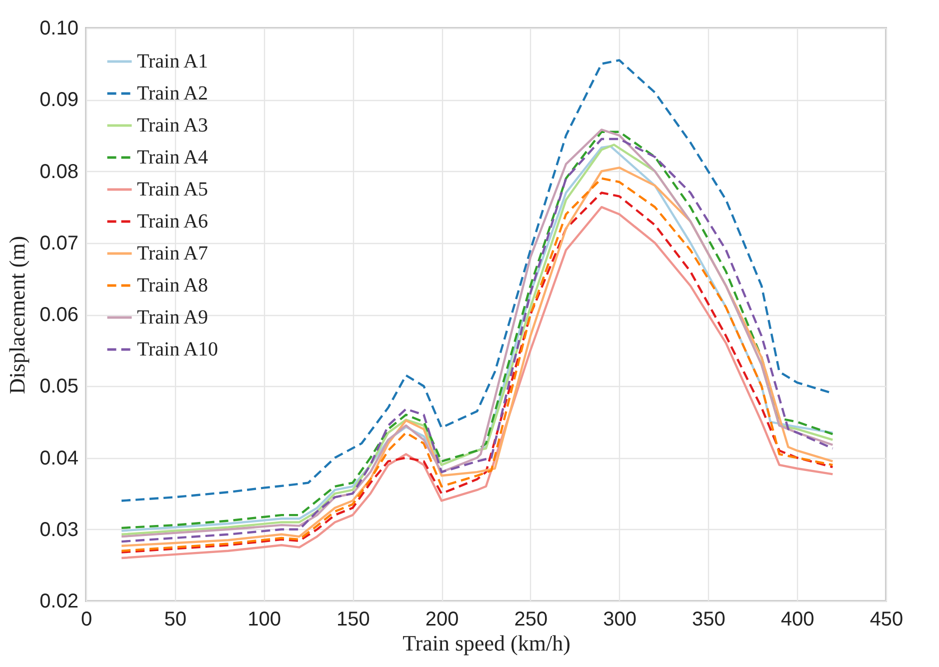 The image size is (939, 667). What do you see at coordinates (59, 29) in the screenshot?
I see `y-tick-label: 0.10` at bounding box center [59, 29].